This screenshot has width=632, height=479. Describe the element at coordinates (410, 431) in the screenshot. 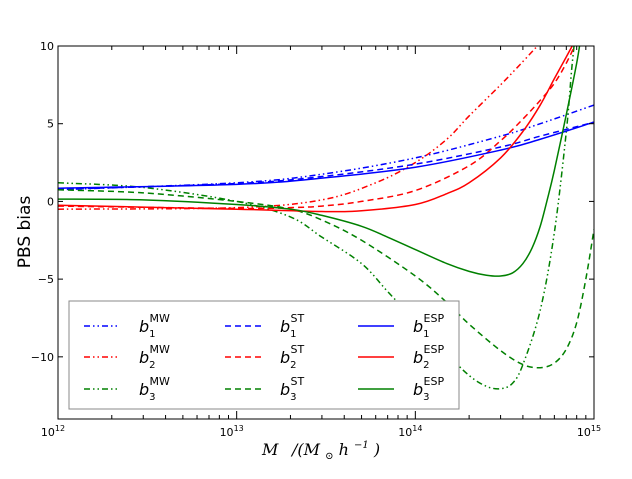

I see `x-tick-label: 1014` at that location.